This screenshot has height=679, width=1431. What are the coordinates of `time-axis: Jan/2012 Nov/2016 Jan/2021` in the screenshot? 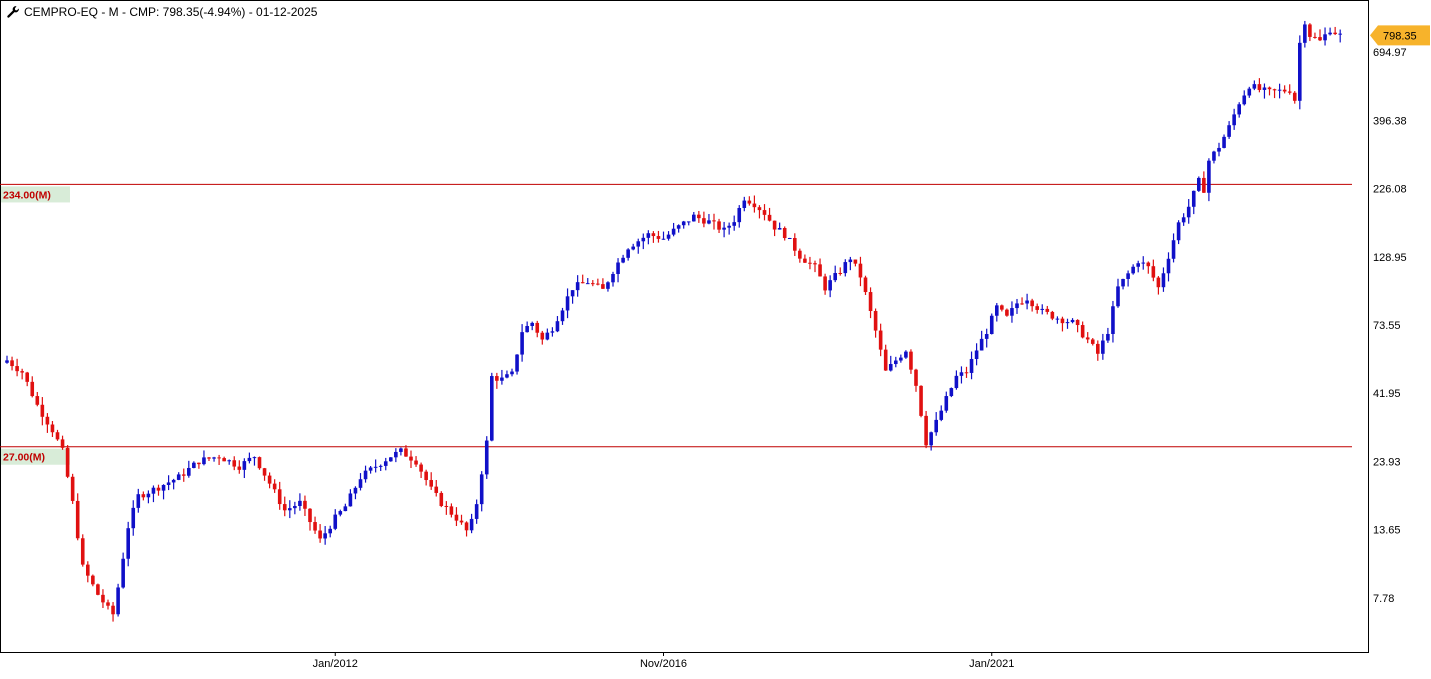 It's located at (664, 661).